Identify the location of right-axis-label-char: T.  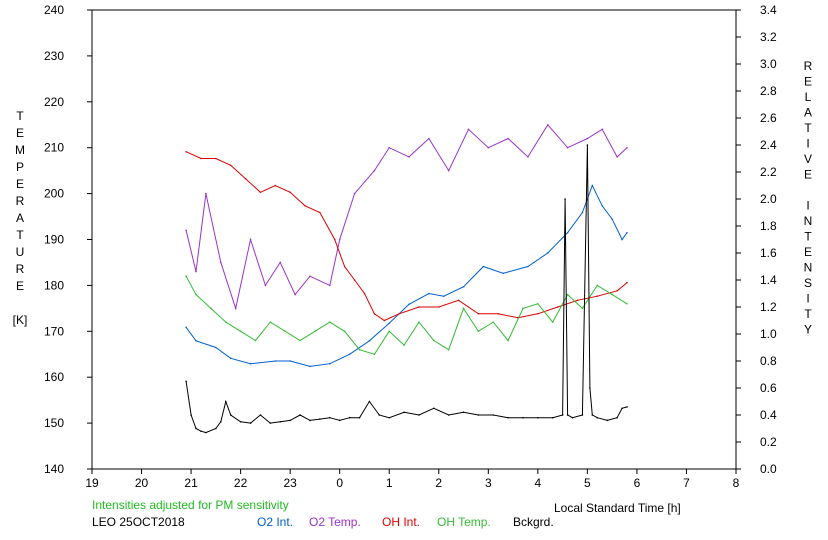
(808, 314).